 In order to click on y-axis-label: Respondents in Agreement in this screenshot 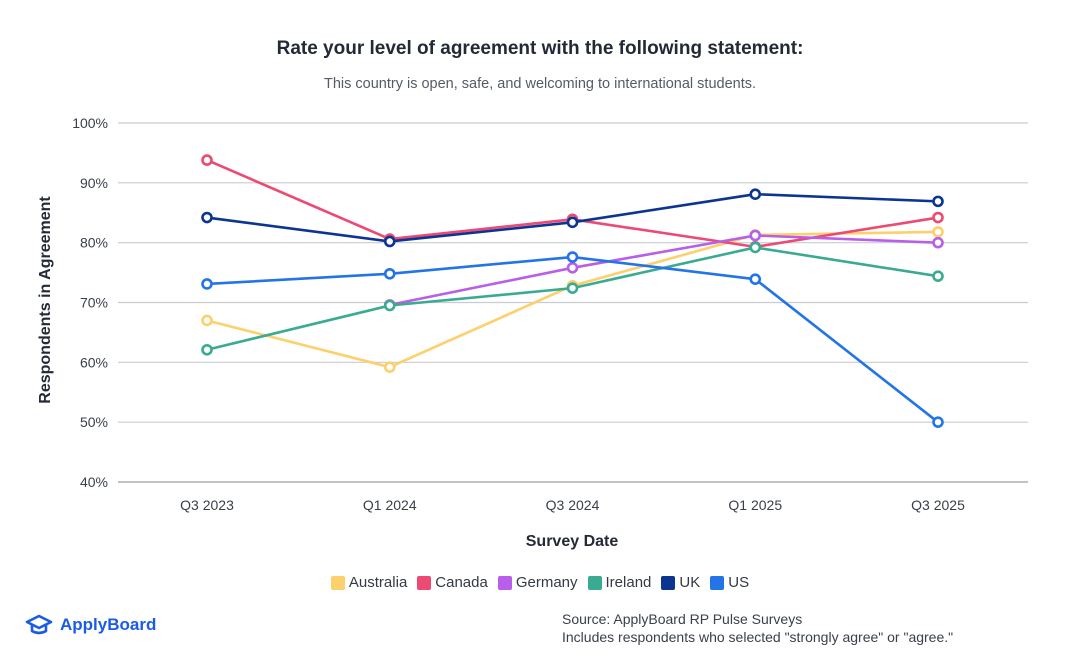, I will do `click(45, 300)`.